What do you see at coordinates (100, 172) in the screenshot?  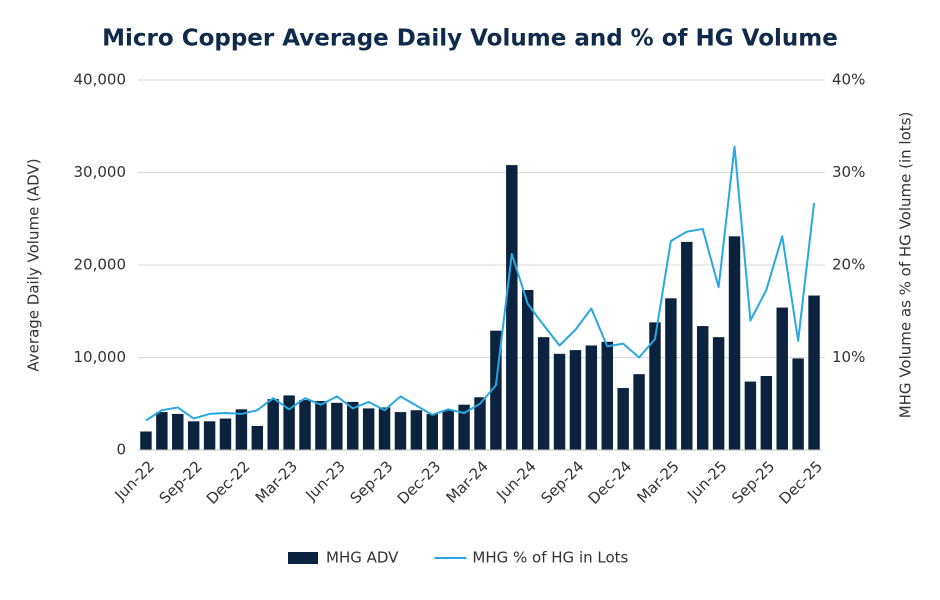 I see `y-tick-label: 30,000` at bounding box center [100, 172].